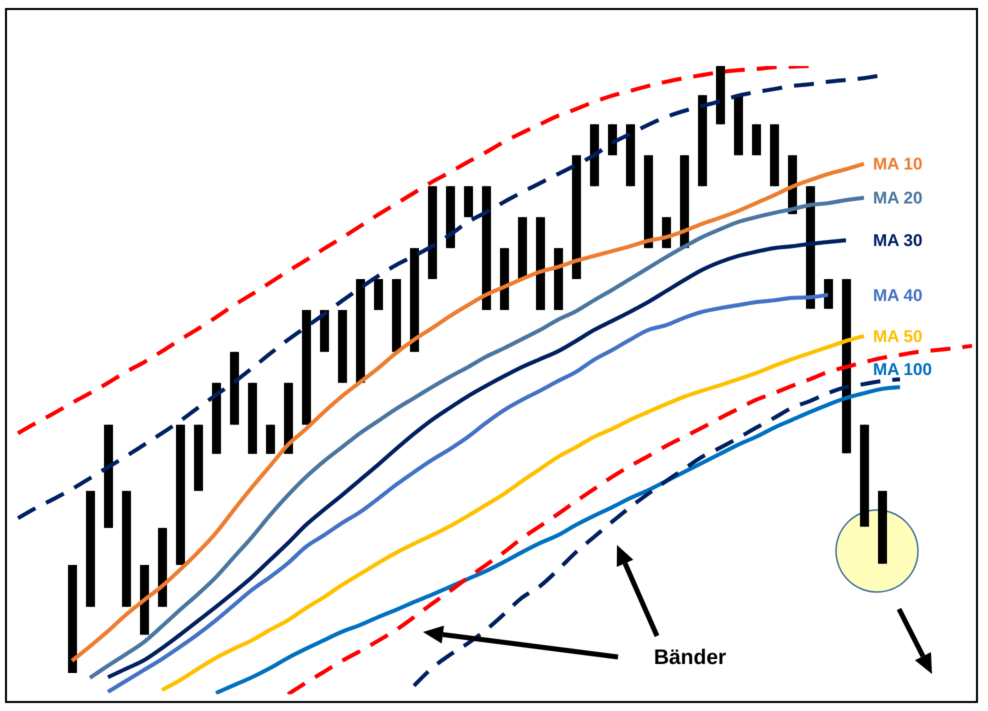 The width and height of the screenshot is (988, 711). I want to click on series-label: MA 10, so click(897, 164).